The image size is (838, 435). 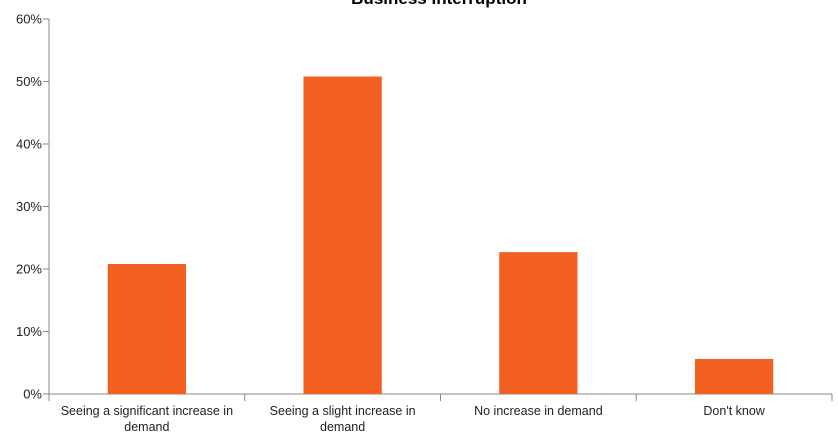 I want to click on y-tick-label: 40%, so click(x=29, y=144).